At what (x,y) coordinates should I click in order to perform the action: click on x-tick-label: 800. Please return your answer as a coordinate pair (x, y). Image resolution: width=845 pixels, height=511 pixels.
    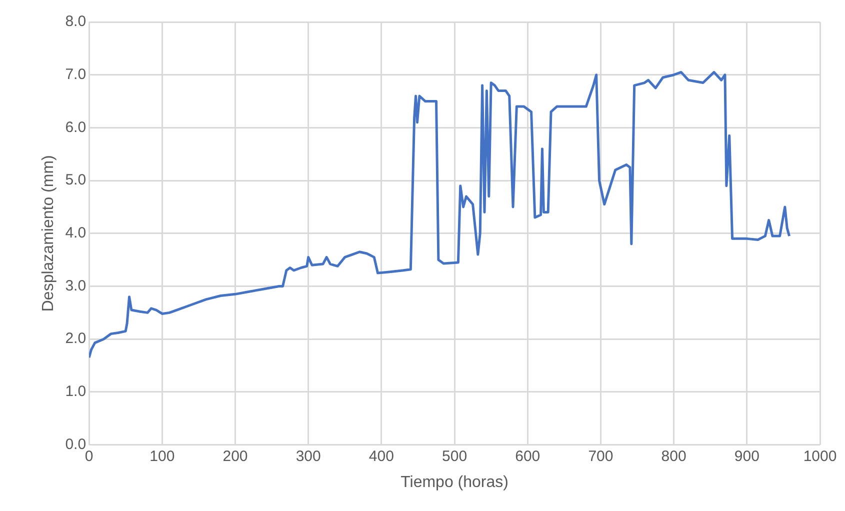
    Looking at the image, I should click on (673, 456).